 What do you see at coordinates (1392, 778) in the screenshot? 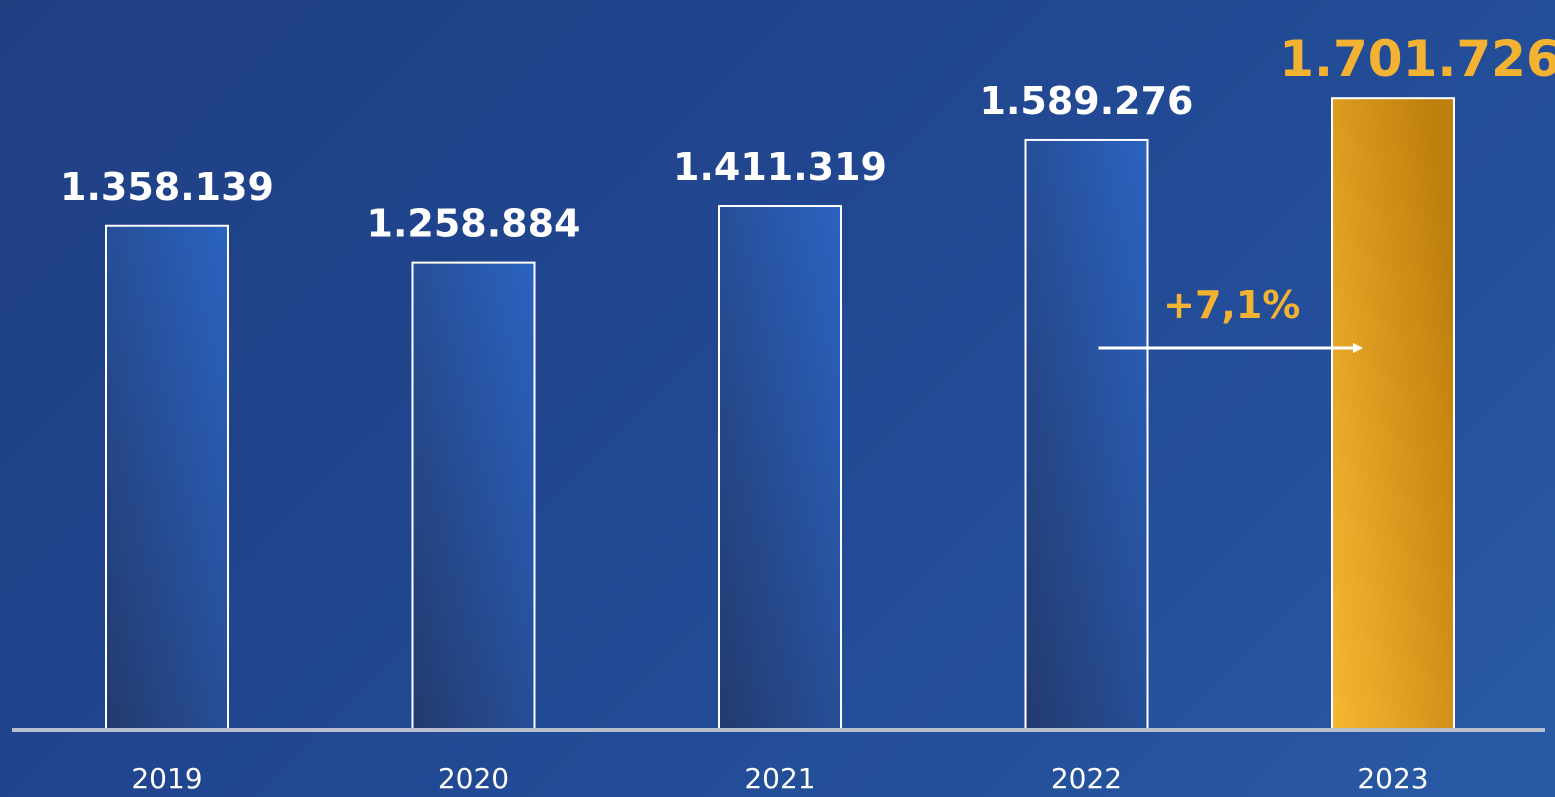
I see `x-tick-label-2023: 2023` at bounding box center [1392, 778].